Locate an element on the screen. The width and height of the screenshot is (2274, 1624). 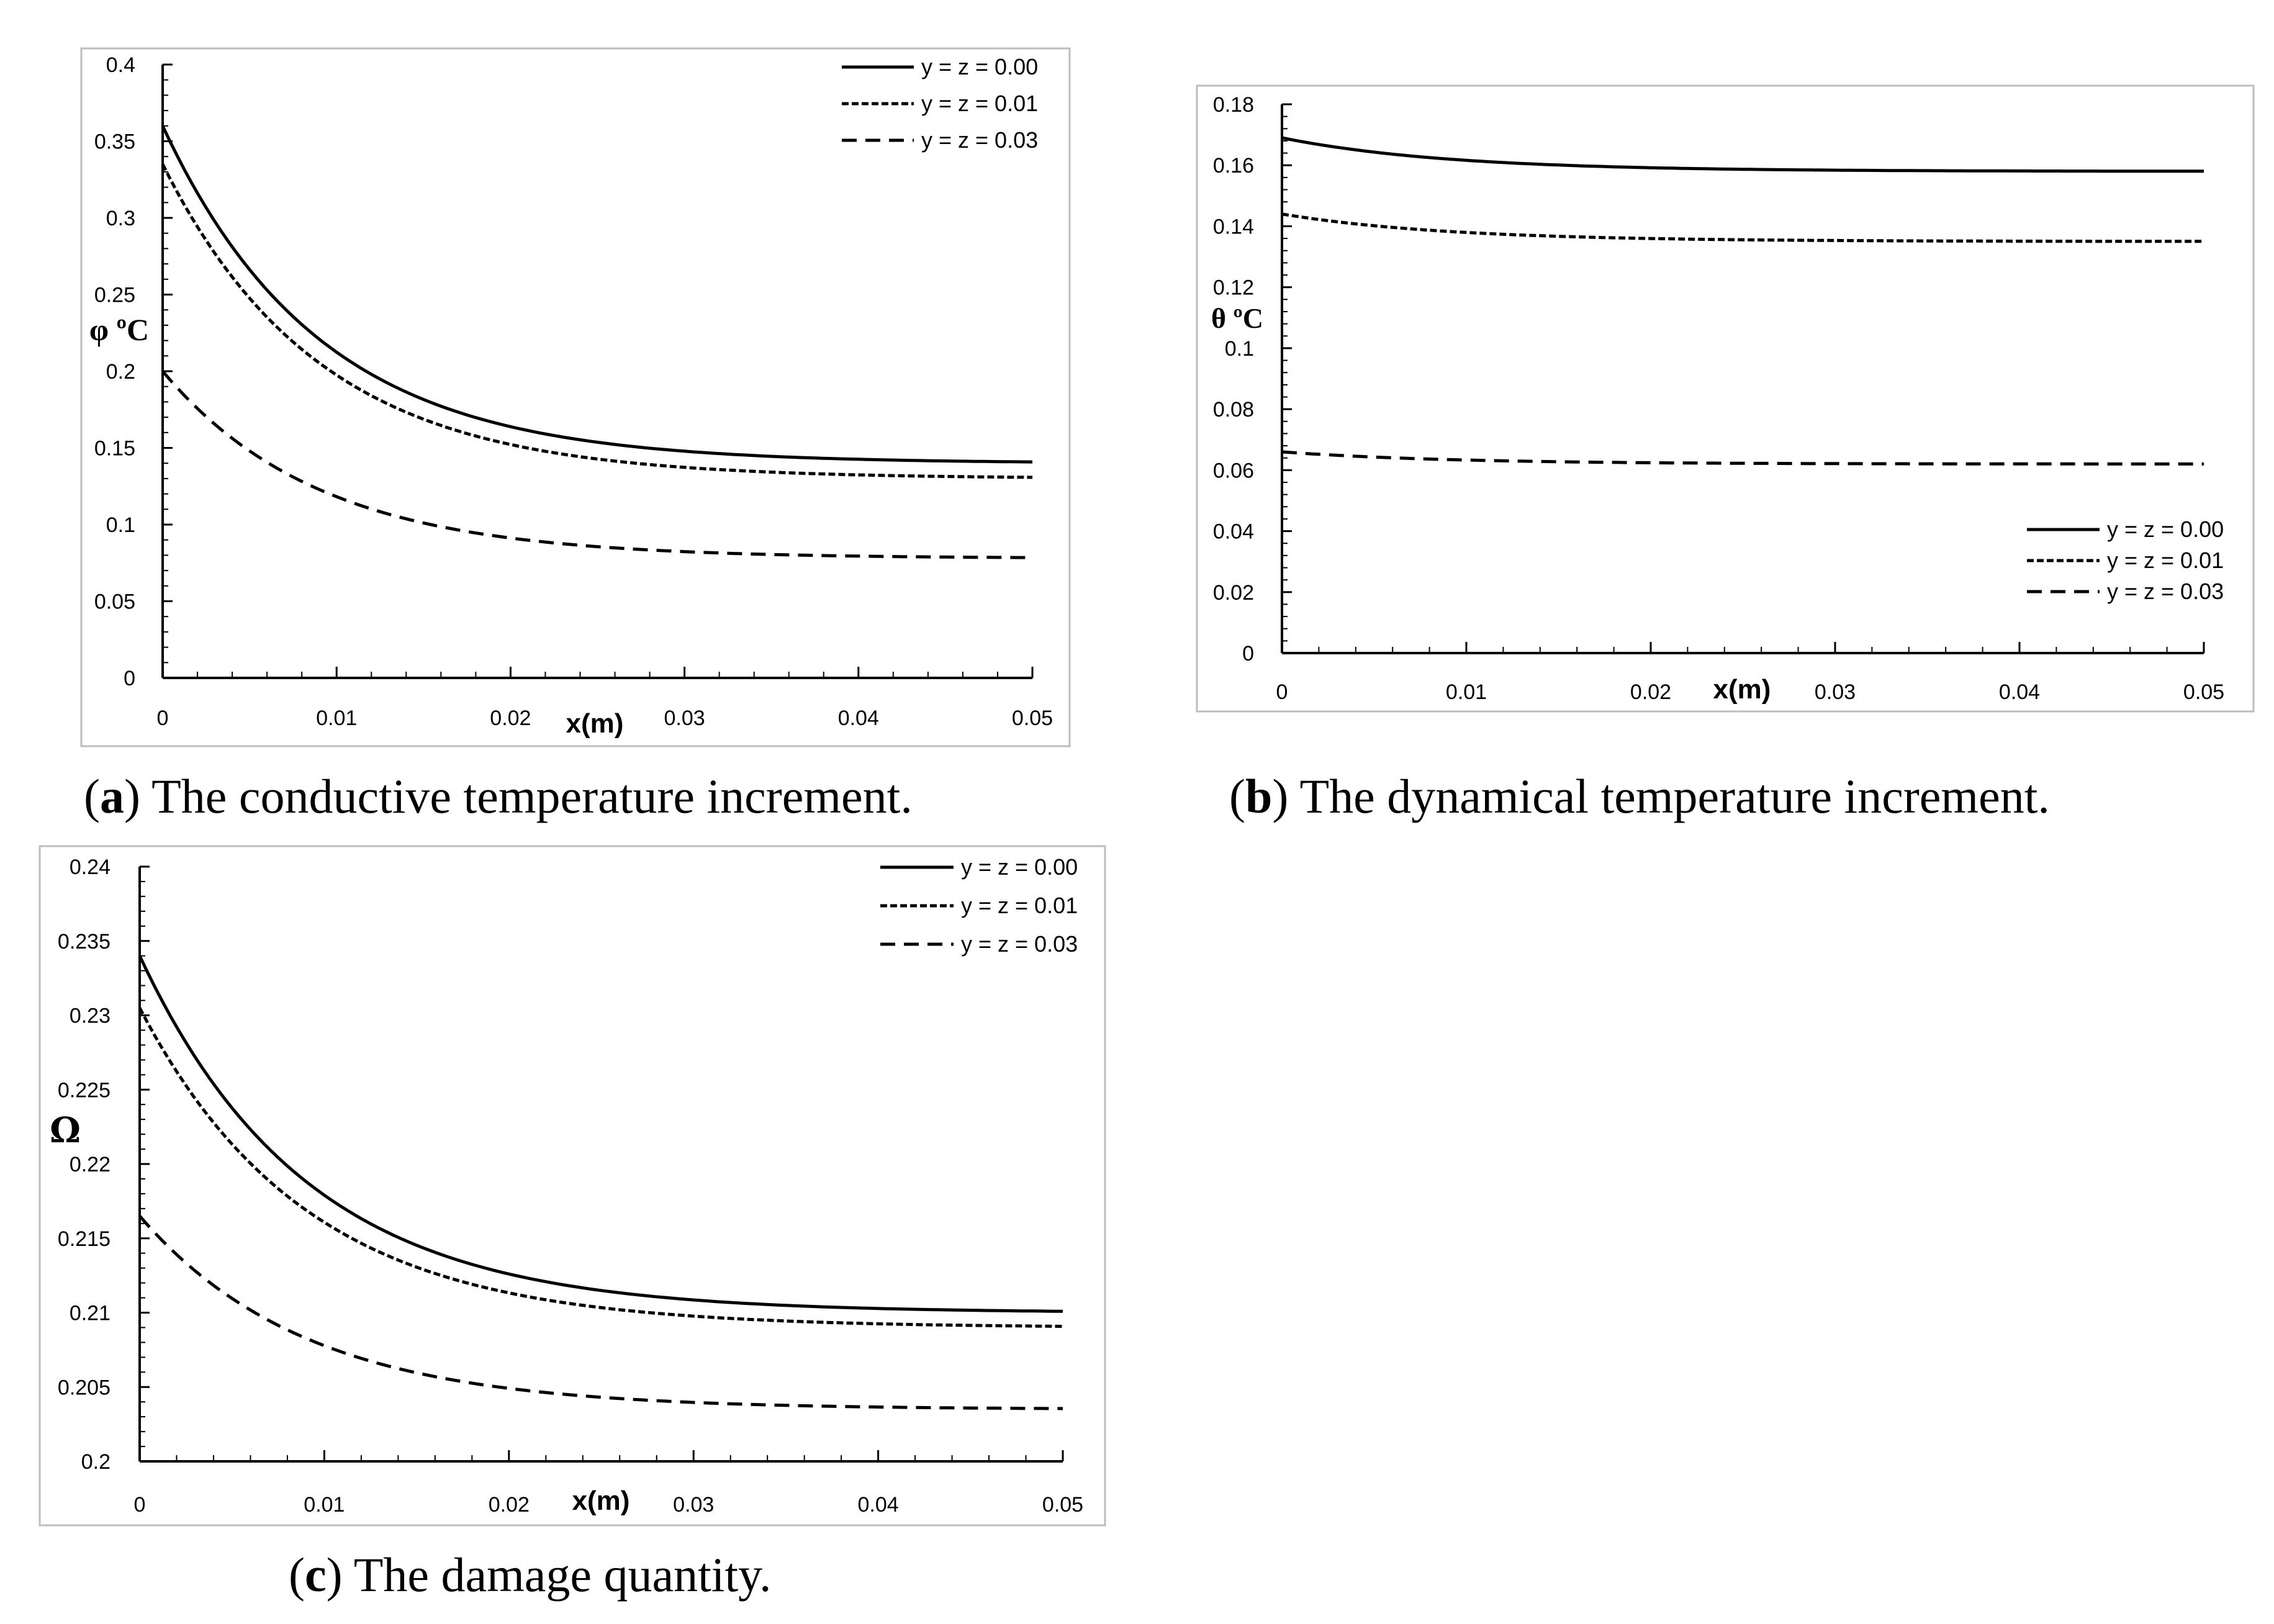
caption-b-tag: b is located at coordinates (1259, 796).